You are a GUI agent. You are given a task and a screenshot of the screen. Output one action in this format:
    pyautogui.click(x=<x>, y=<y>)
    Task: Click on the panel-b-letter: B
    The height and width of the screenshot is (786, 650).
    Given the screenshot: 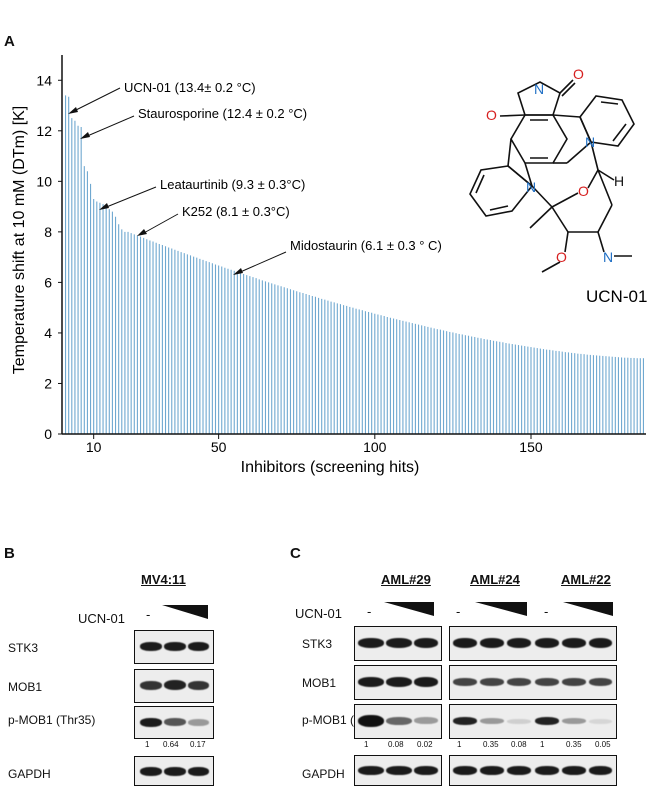 What is the action you would take?
    pyautogui.click(x=9, y=553)
    